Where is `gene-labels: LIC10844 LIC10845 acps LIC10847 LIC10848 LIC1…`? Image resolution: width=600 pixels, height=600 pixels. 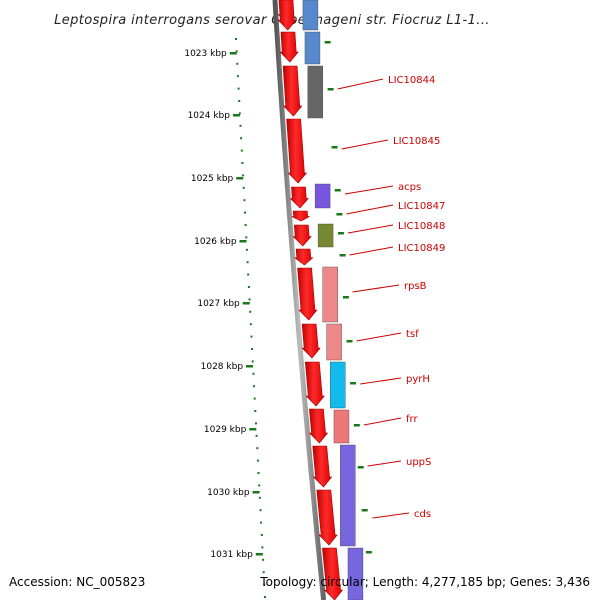
gene-labels: LIC10844 LIC10845 acps LIC10847 LIC10848 LIC1… is located at coordinates (391, 297).